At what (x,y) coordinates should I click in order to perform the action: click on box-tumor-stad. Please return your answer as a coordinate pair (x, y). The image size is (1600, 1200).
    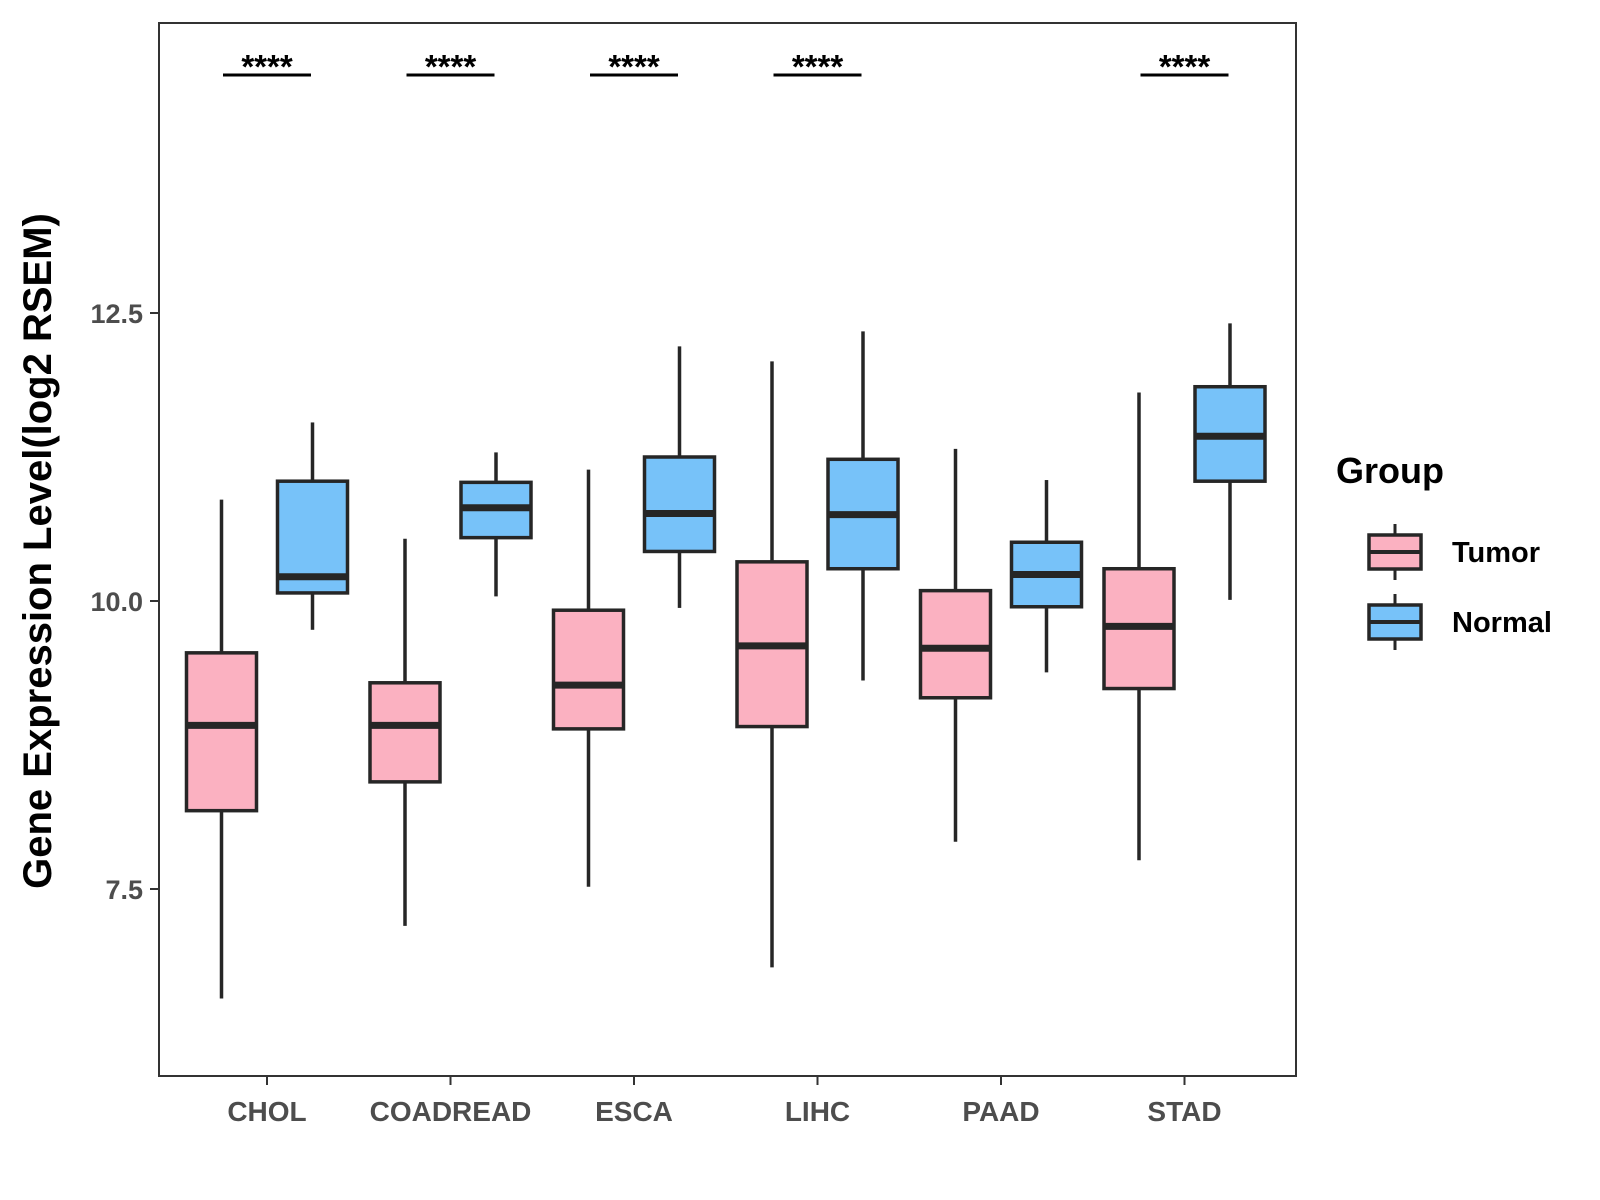
    Looking at the image, I should click on (1139, 626).